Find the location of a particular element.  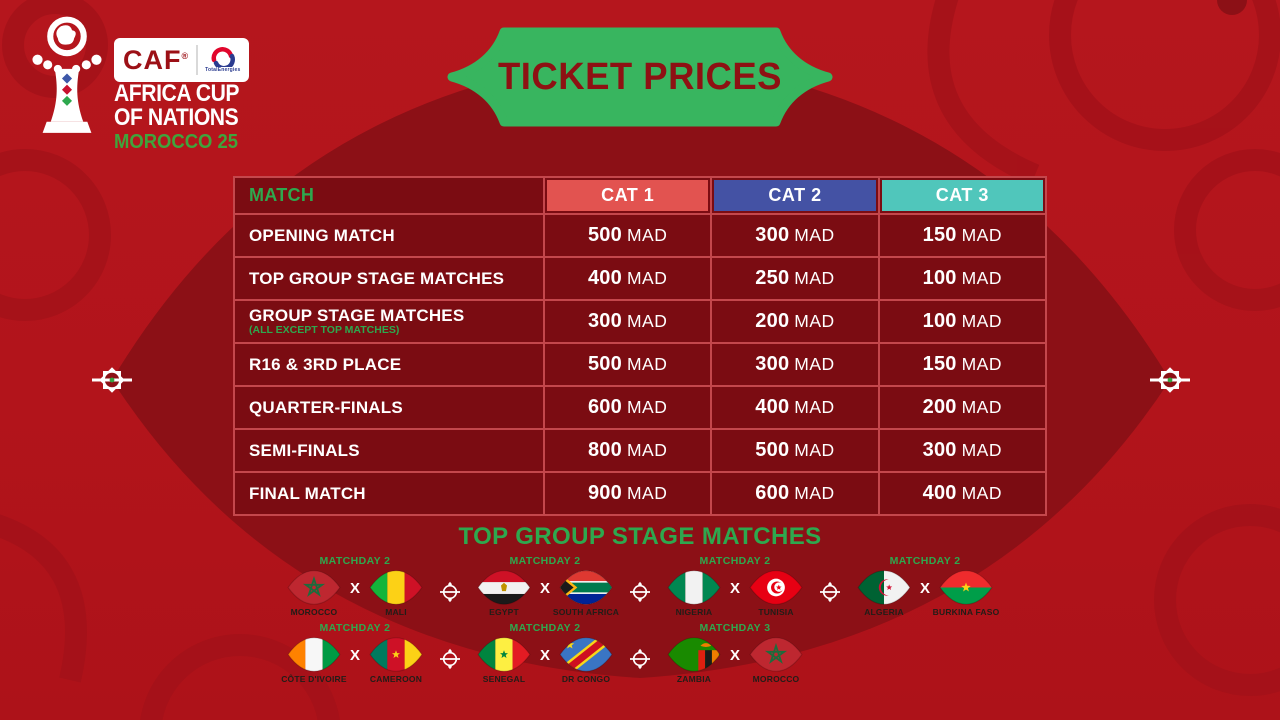

page-title: TICKET PRICES is located at coordinates (640, 76).